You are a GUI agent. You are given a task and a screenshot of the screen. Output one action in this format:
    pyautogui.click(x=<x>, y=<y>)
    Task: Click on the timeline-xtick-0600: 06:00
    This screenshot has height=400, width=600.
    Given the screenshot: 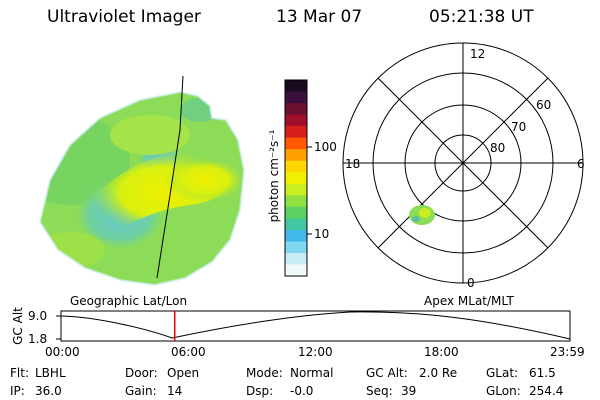 What is the action you would take?
    pyautogui.click(x=188, y=352)
    